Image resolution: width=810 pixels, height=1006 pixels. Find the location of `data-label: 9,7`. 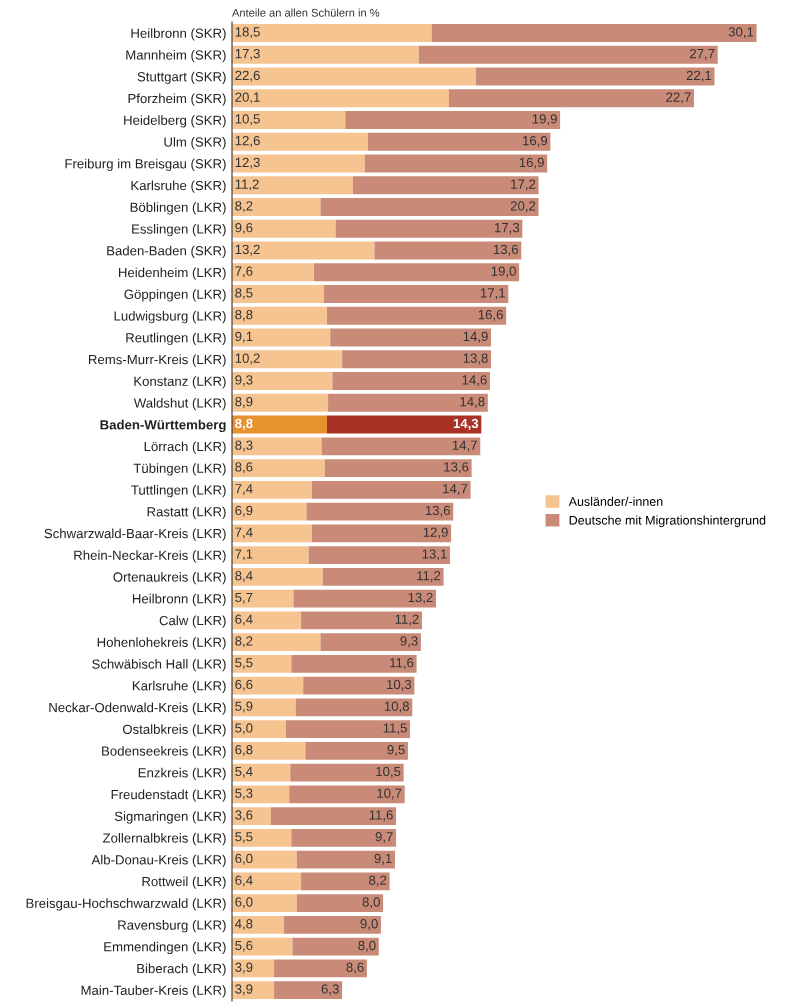

data-label: 9,7 is located at coordinates (384, 837).